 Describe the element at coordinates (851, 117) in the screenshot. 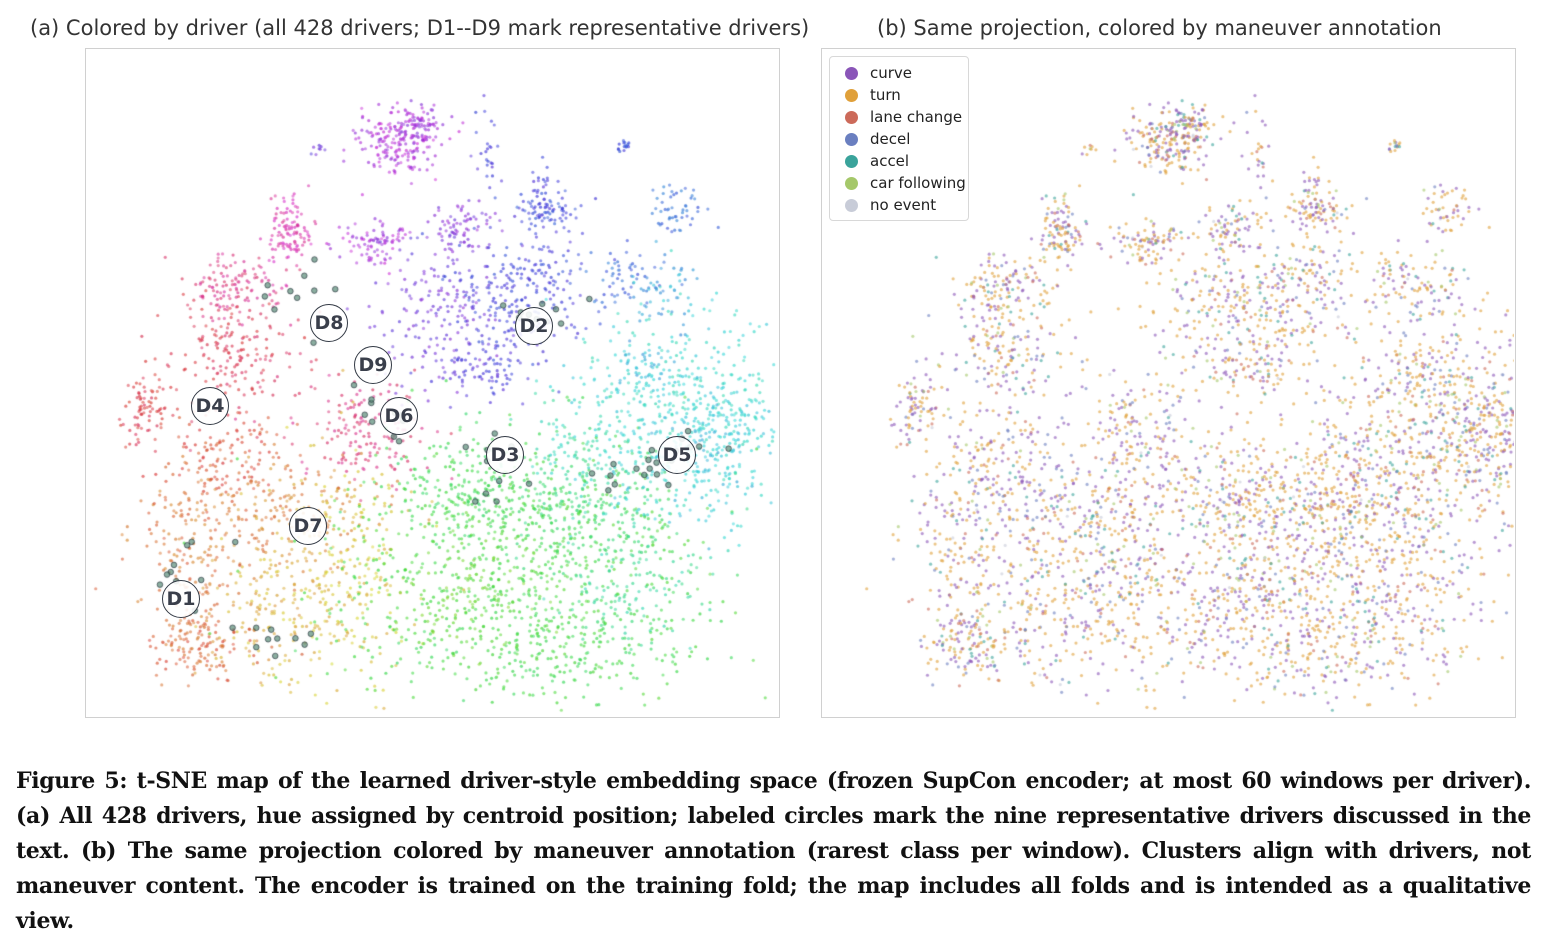

I see `legend-dot-lane-change` at that location.